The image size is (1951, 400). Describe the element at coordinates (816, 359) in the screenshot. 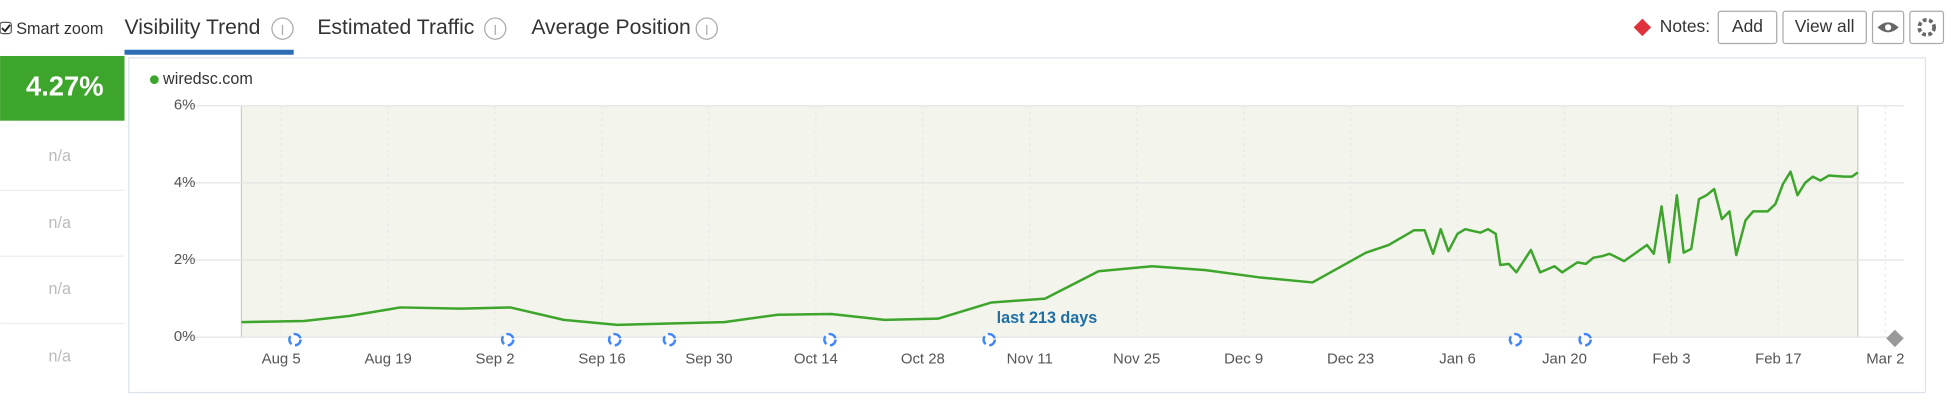

I see `x-tick-label: Oct 14` at that location.